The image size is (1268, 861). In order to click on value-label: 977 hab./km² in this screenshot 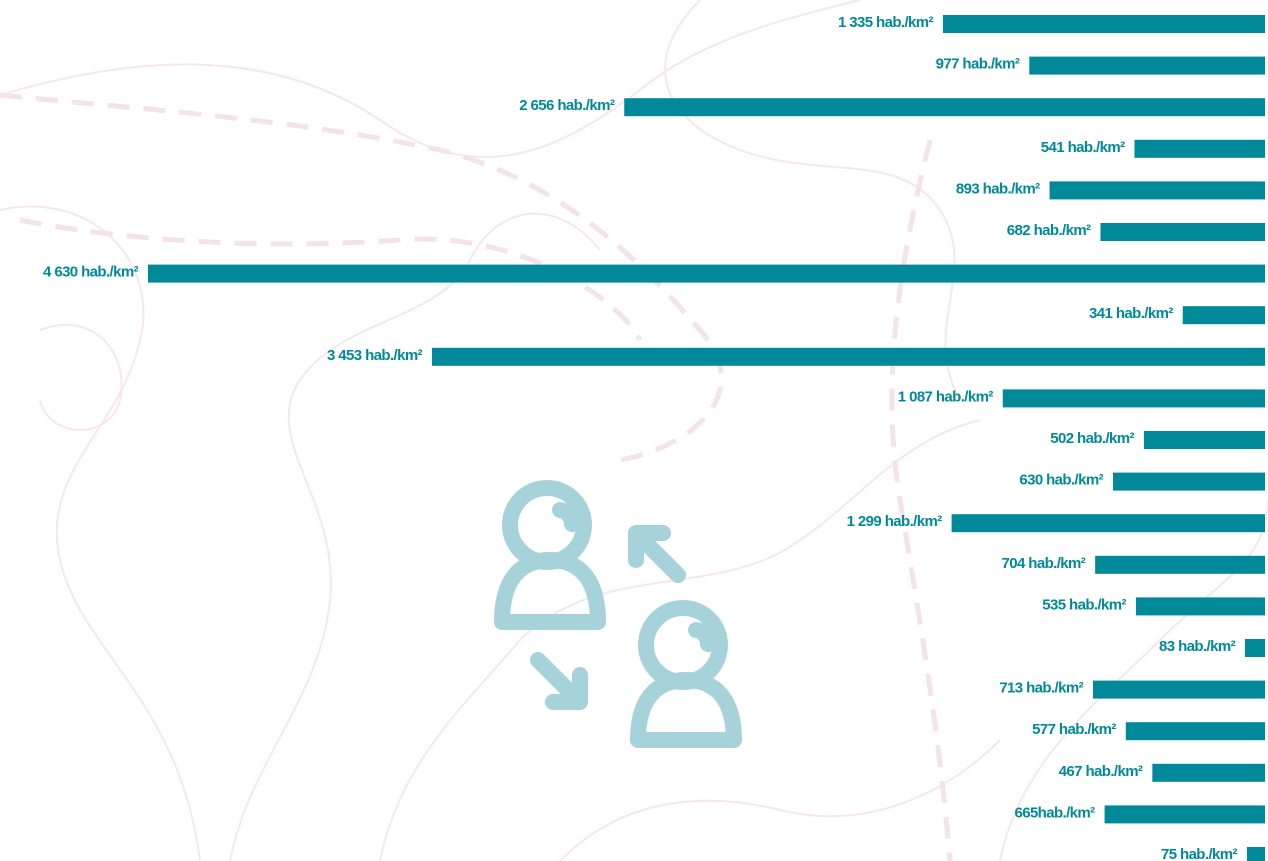, I will do `click(978, 64)`.